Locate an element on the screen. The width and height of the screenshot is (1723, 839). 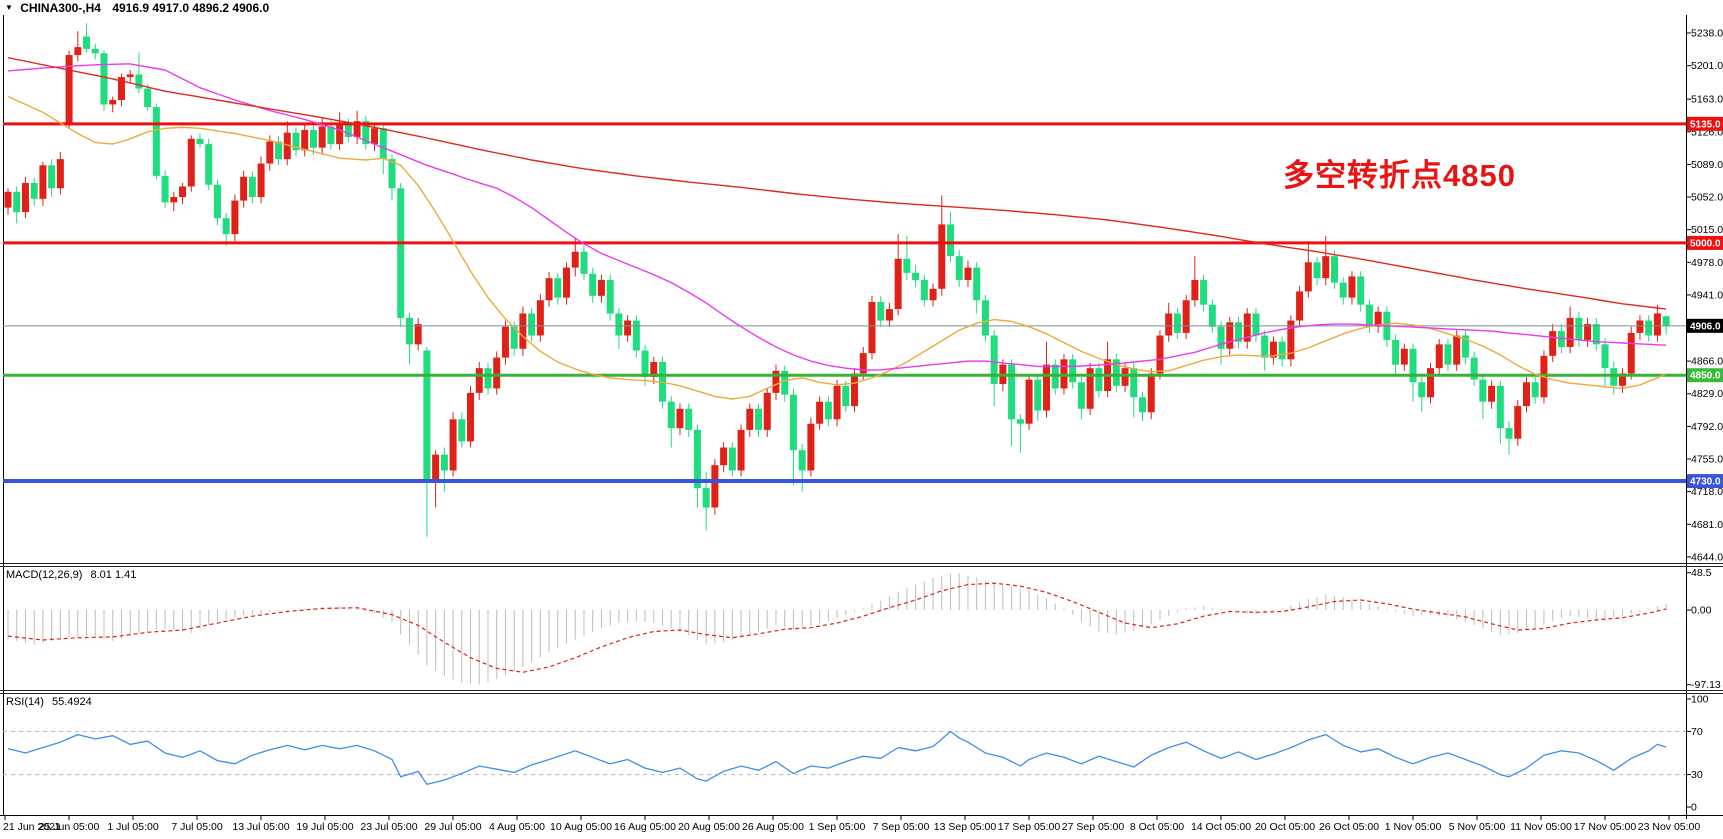
x-tick-label: 29 Jul 05:00 is located at coordinates (452, 827).